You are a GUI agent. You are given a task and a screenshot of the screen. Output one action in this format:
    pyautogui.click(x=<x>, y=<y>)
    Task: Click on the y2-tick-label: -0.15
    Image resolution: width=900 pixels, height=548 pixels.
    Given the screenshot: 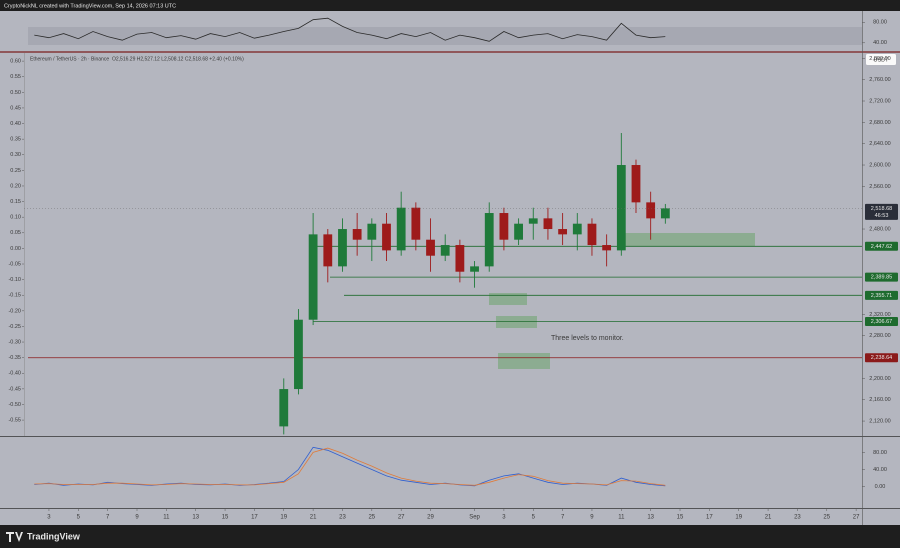 What is the action you would take?
    pyautogui.click(x=14, y=296)
    